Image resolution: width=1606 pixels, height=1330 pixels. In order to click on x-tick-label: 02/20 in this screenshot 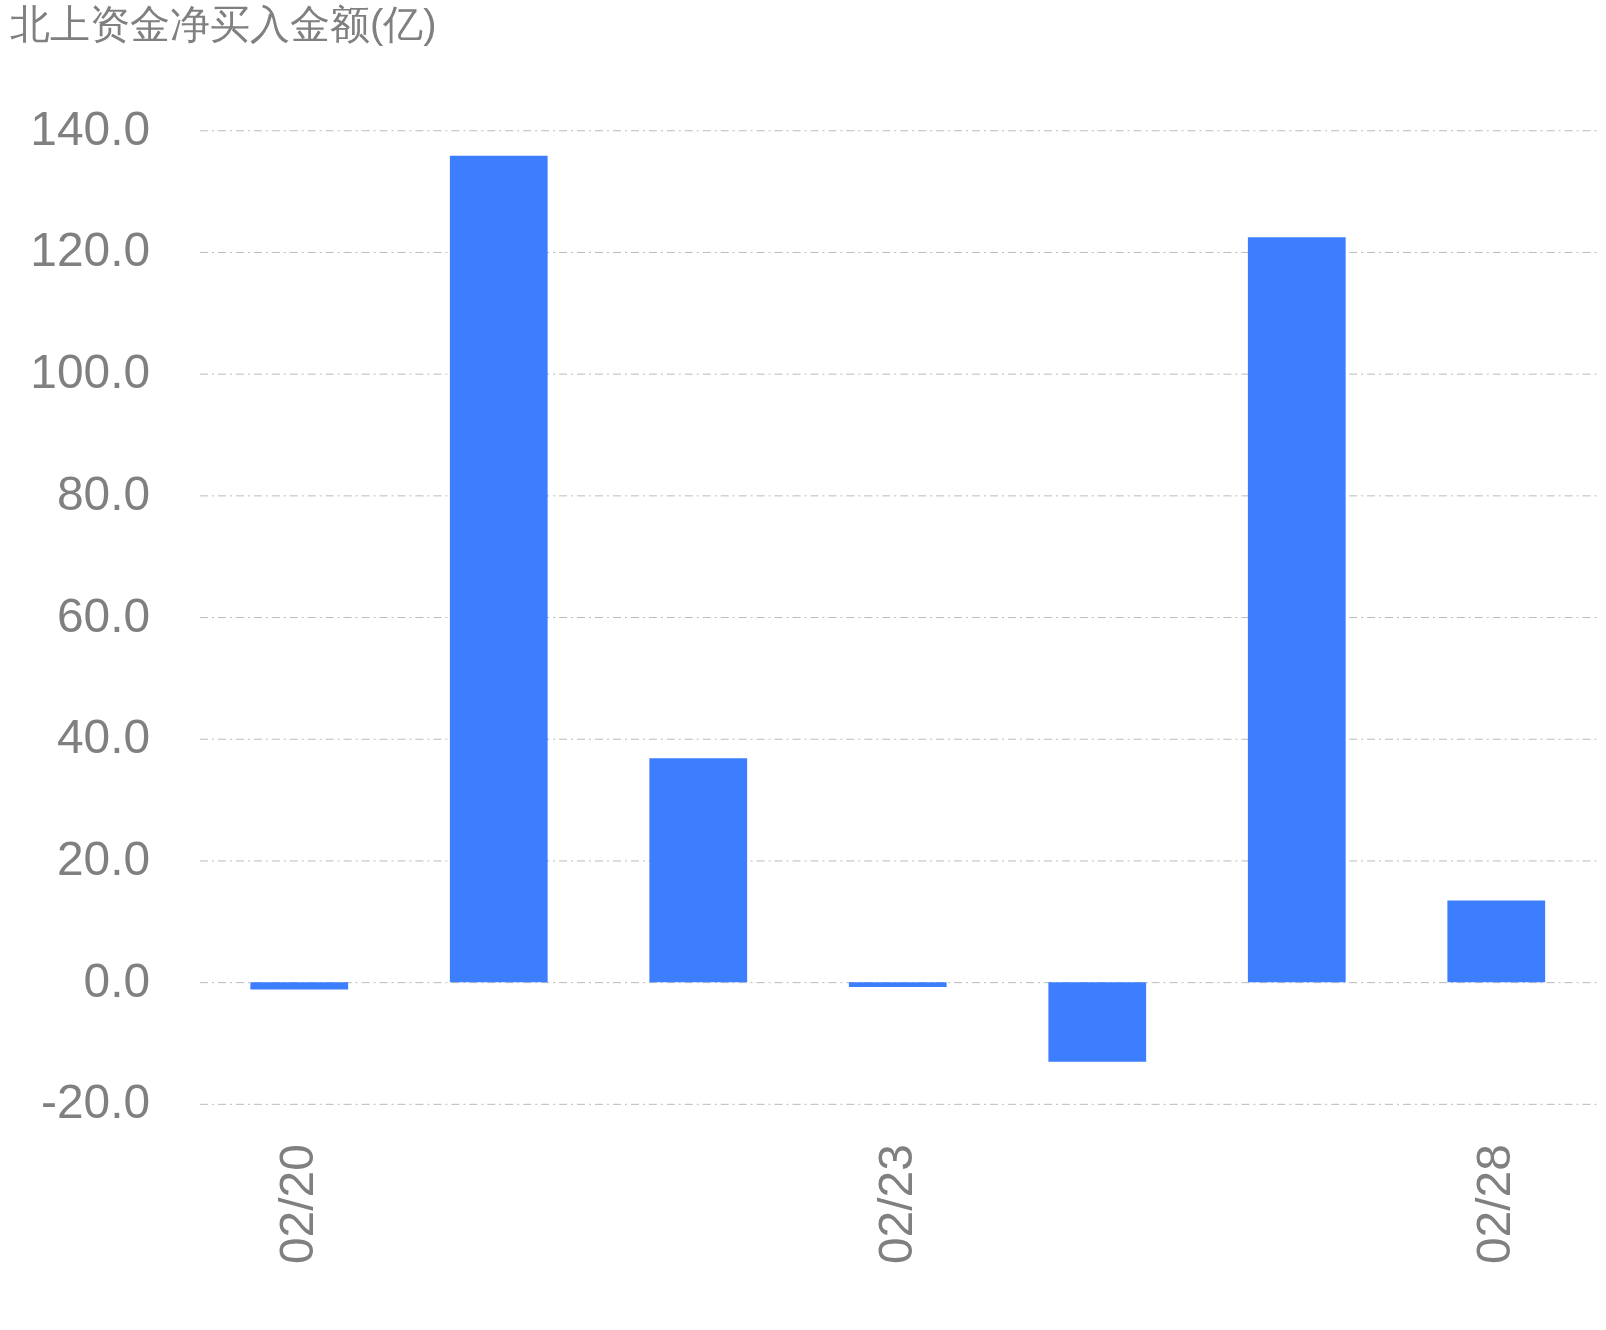, I will do `click(297, 1204)`.